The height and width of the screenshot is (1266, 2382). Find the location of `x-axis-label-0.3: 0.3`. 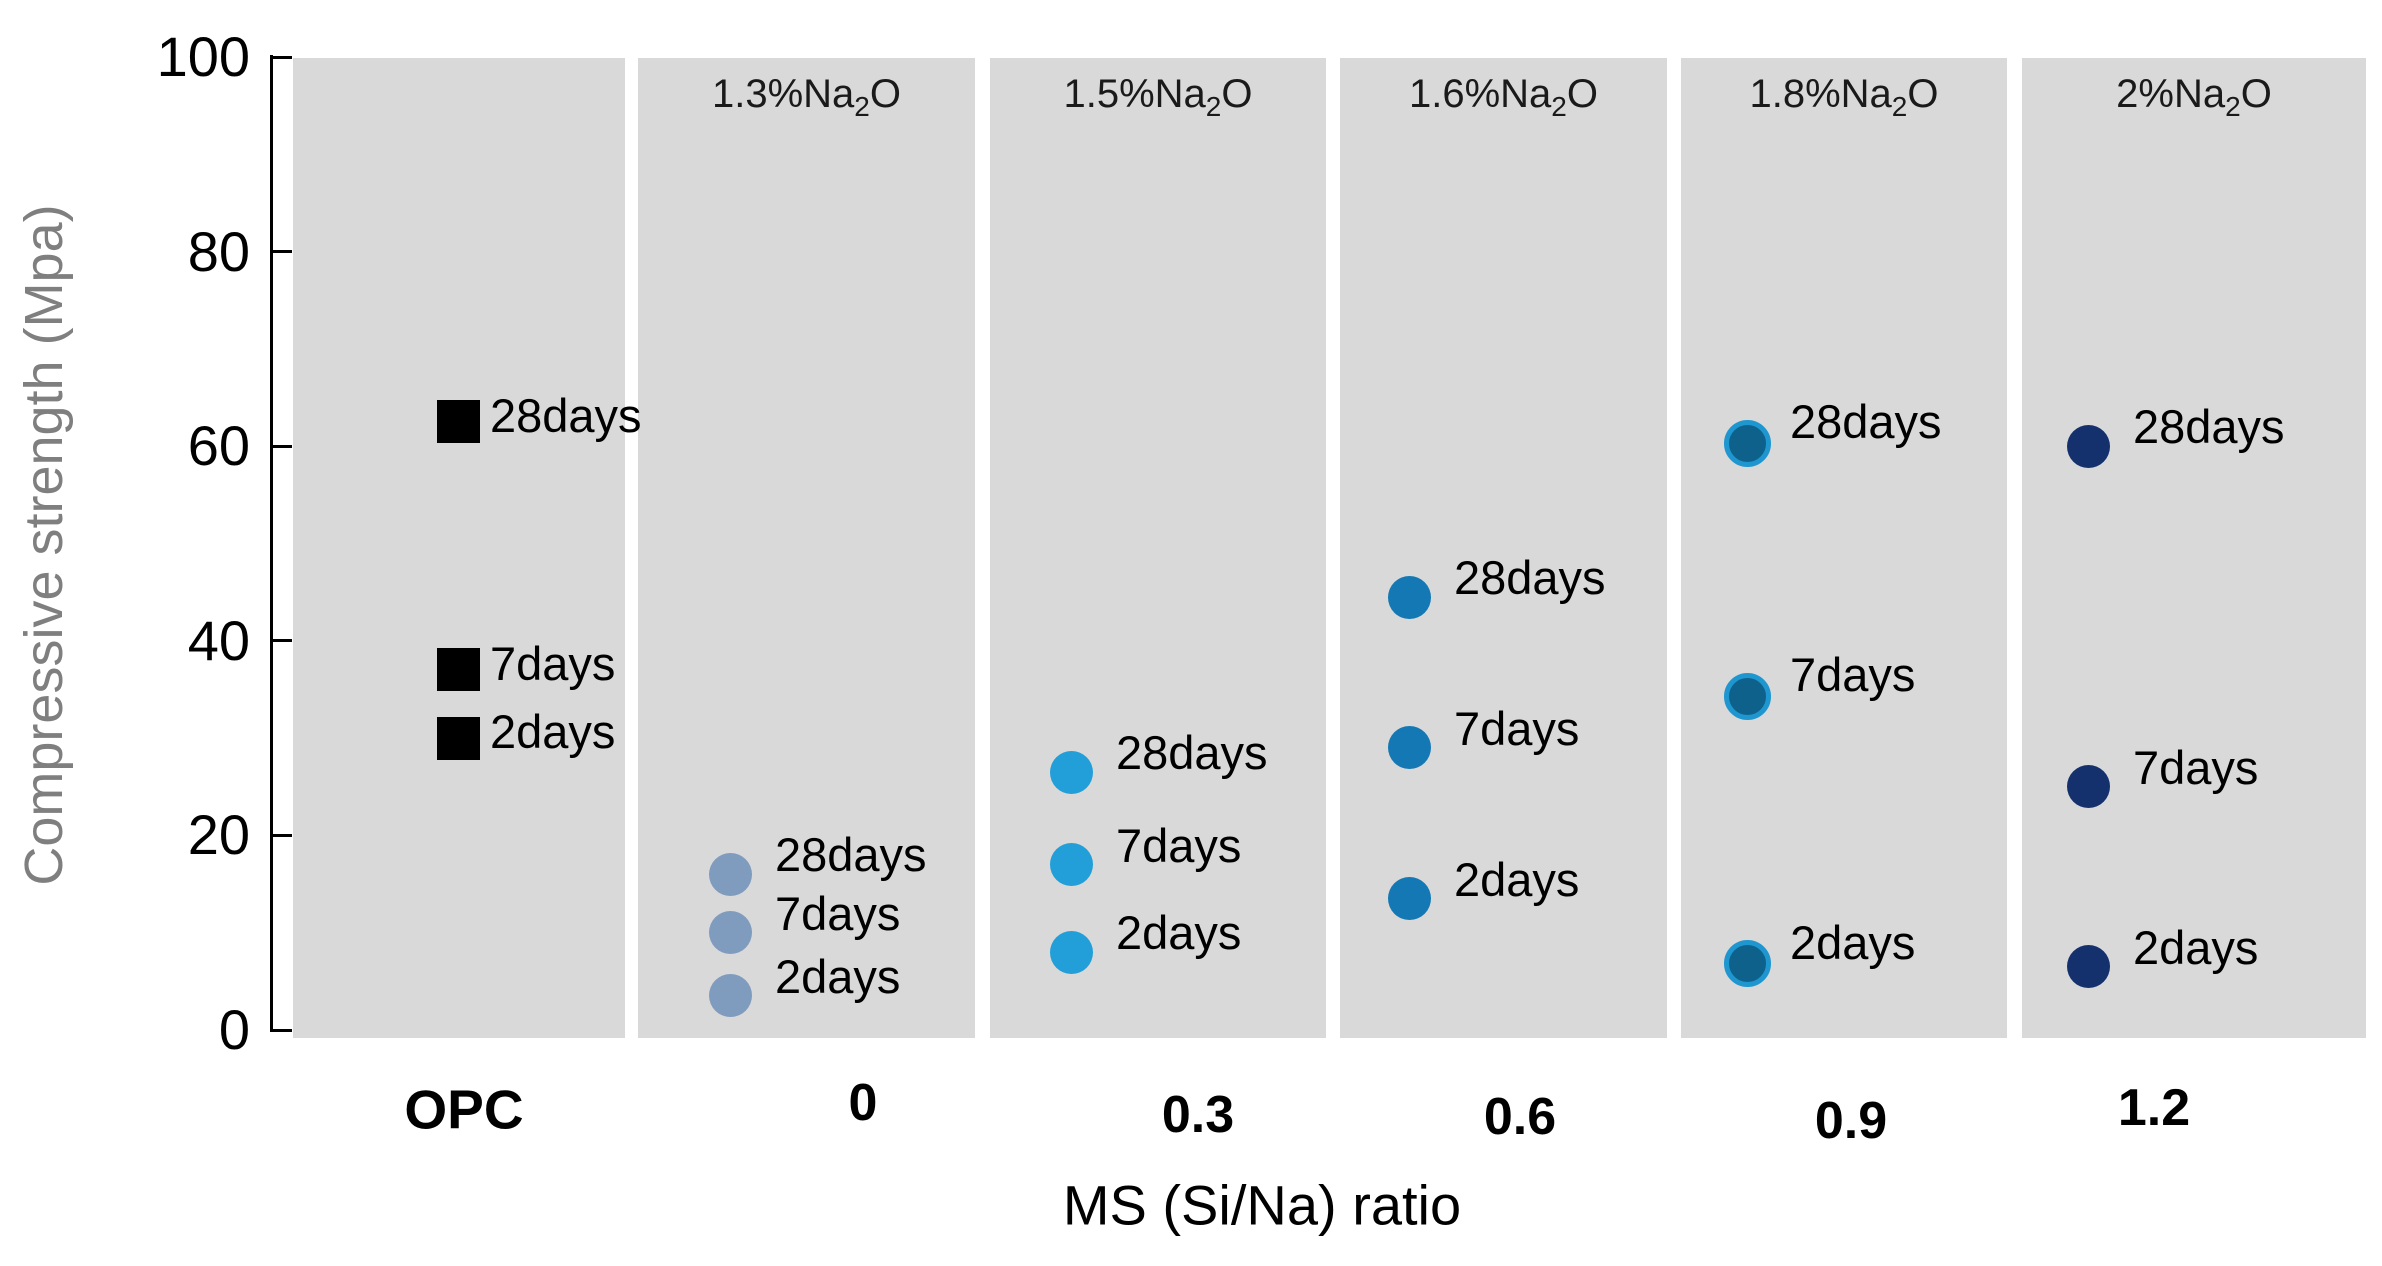

x-axis-label-0.3: 0.3 is located at coordinates (1198, 1115).